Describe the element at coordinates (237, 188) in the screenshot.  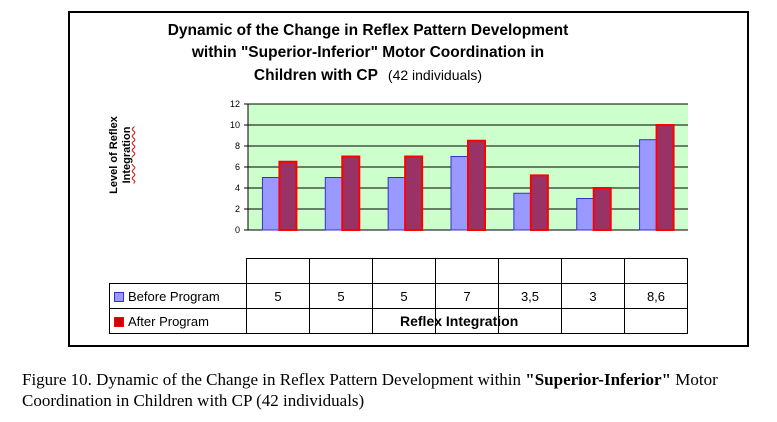
I see `y-tick-label: 4` at that location.